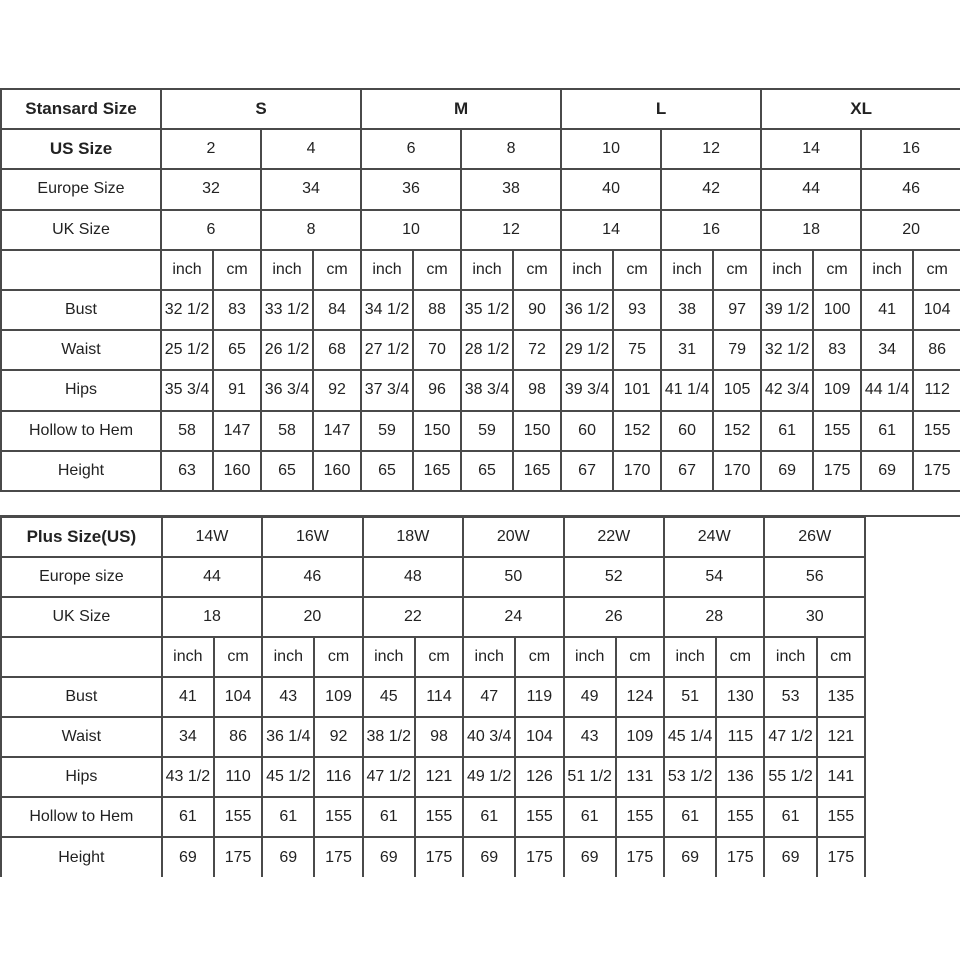  I want to click on value-cm: 170, so click(637, 470).